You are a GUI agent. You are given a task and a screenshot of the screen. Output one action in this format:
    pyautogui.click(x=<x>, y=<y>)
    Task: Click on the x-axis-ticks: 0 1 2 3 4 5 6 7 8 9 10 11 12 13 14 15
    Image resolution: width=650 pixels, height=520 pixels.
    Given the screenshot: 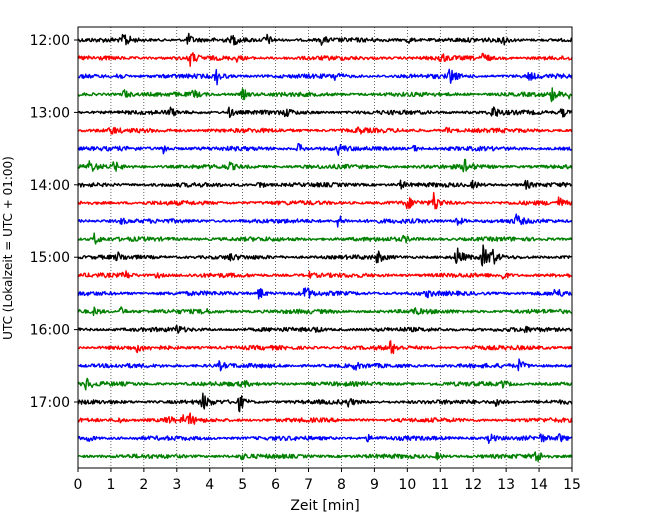 What is the action you would take?
    pyautogui.click(x=327, y=480)
    